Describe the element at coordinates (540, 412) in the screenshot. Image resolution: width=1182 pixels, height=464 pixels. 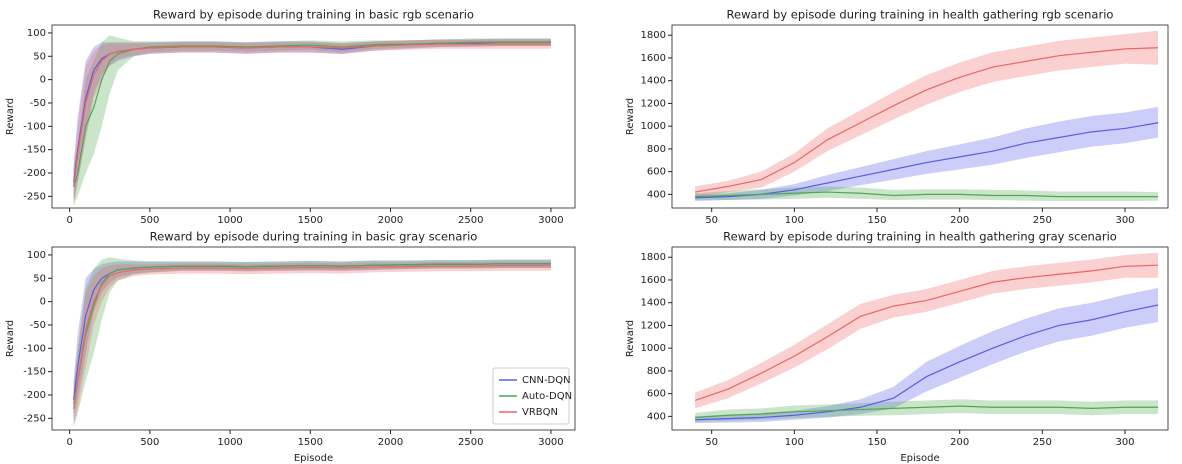
I see `legend-label: VRBQN` at that location.